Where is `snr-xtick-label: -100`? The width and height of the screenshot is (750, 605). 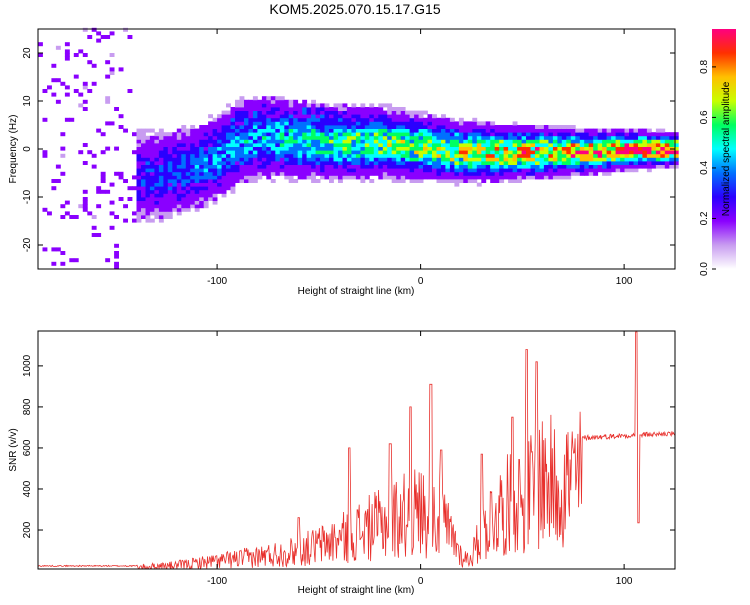 snr-xtick-label: -100 is located at coordinates (217, 581).